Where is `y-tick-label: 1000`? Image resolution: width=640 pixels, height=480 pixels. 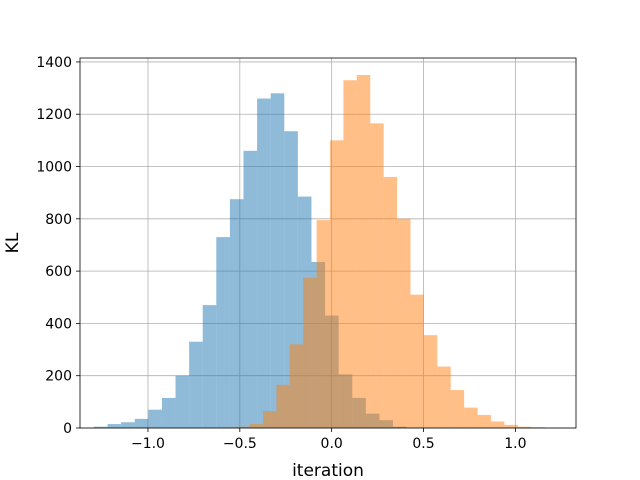 y-tick-label: 1000 is located at coordinates (54, 168).